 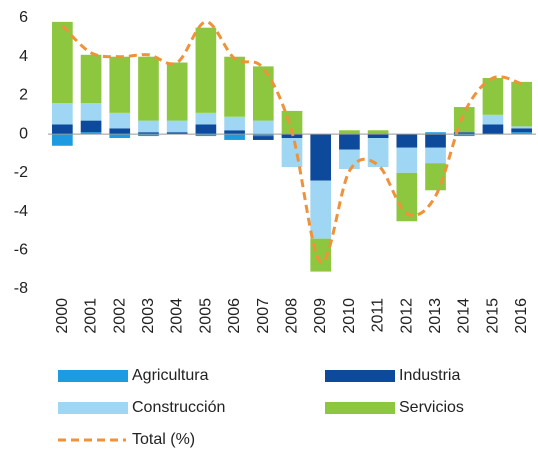 I want to click on x-tick-label: 2014, so click(x=464, y=316).